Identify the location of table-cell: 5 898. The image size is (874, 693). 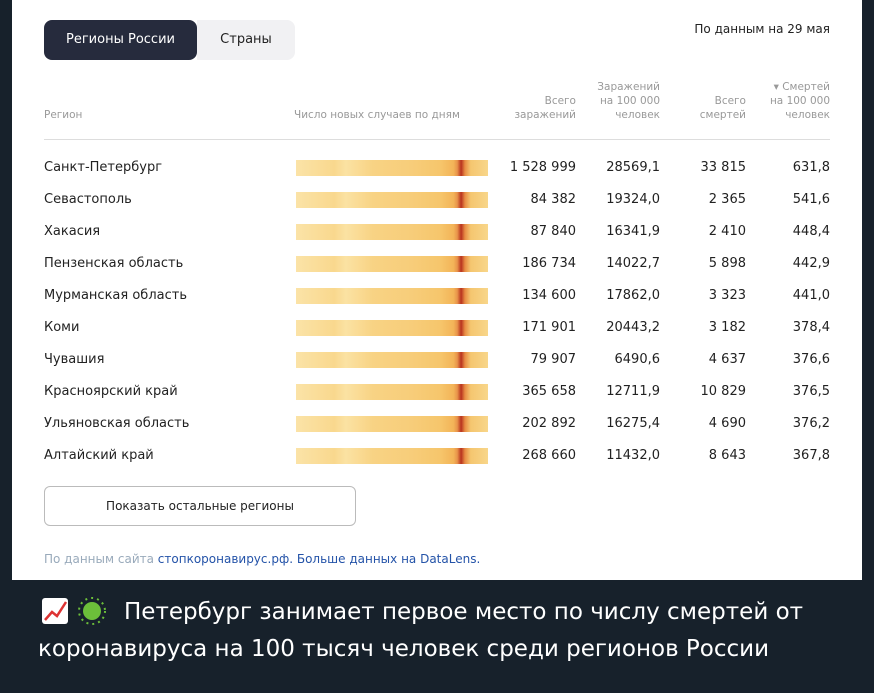
(727, 263).